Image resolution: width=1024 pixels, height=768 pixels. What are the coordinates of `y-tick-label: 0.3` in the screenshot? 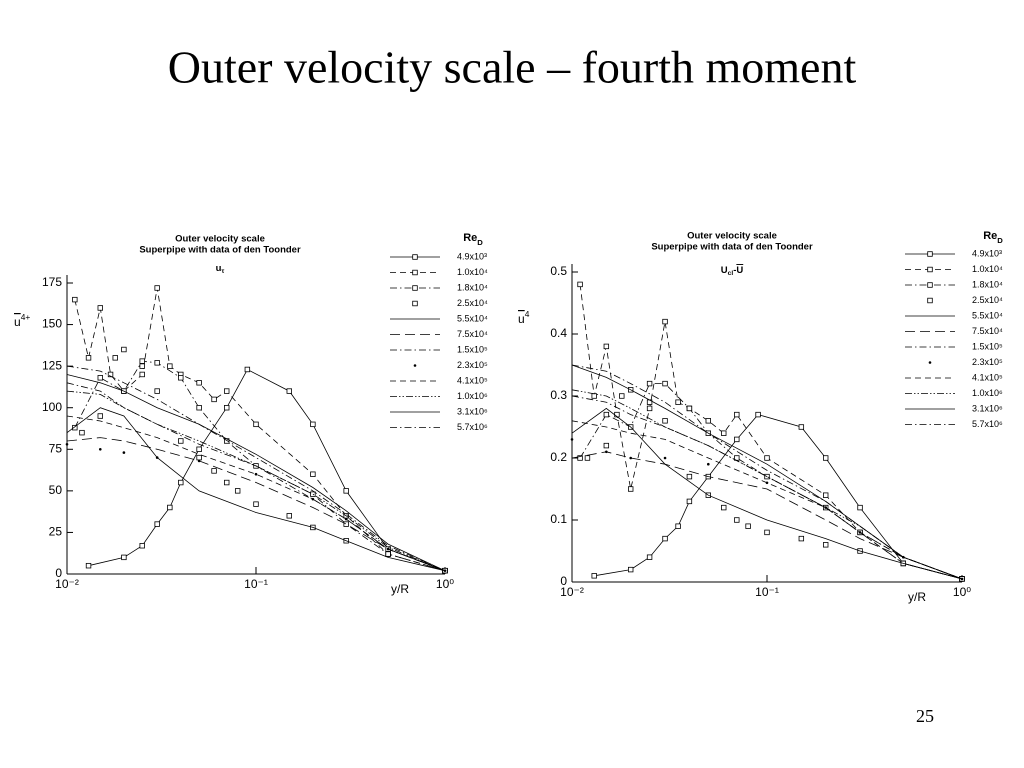 It's located at (558, 395).